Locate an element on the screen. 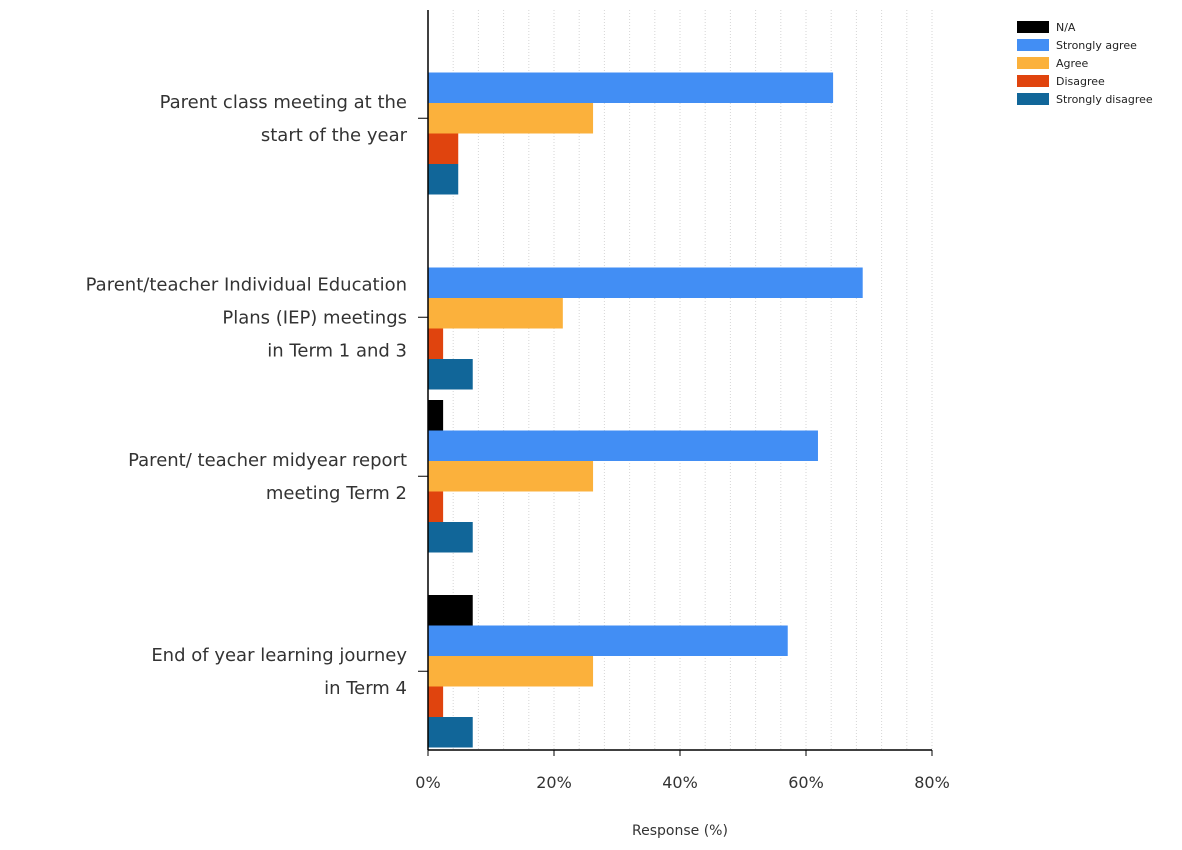  legend-label: Agree is located at coordinates (1072, 63).